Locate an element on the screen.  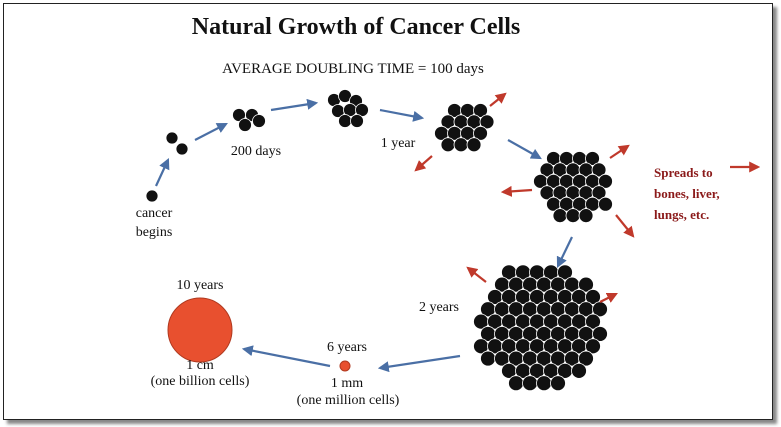
doubling-time-subtitle: AVERAGE DOUBLING TIME = 100 days is located at coordinates (353, 69).